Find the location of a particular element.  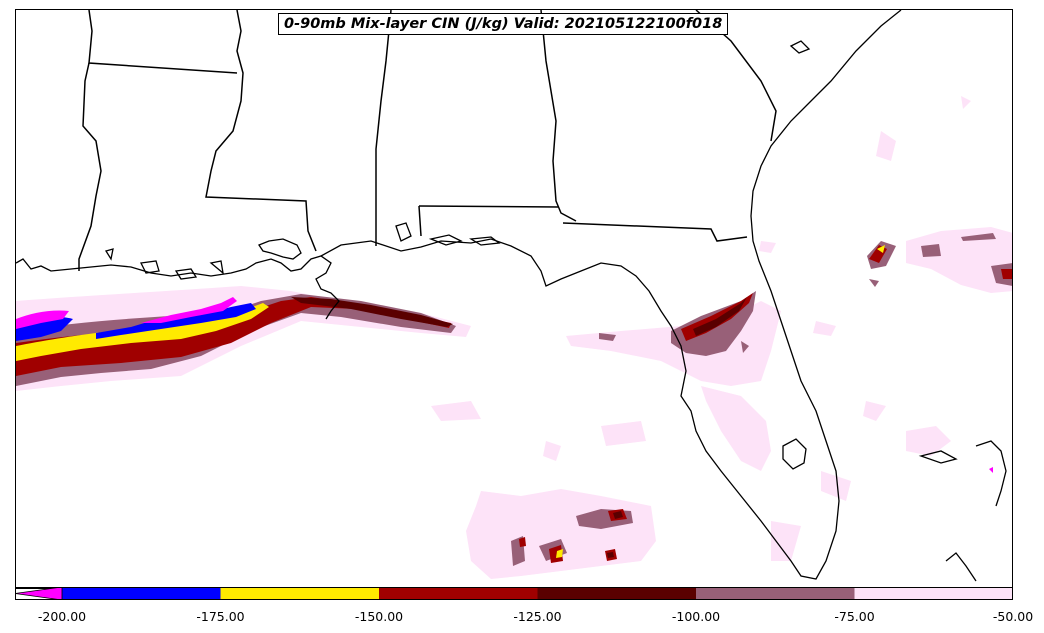

colorbar-under-arrow is located at coordinates (39, 593).